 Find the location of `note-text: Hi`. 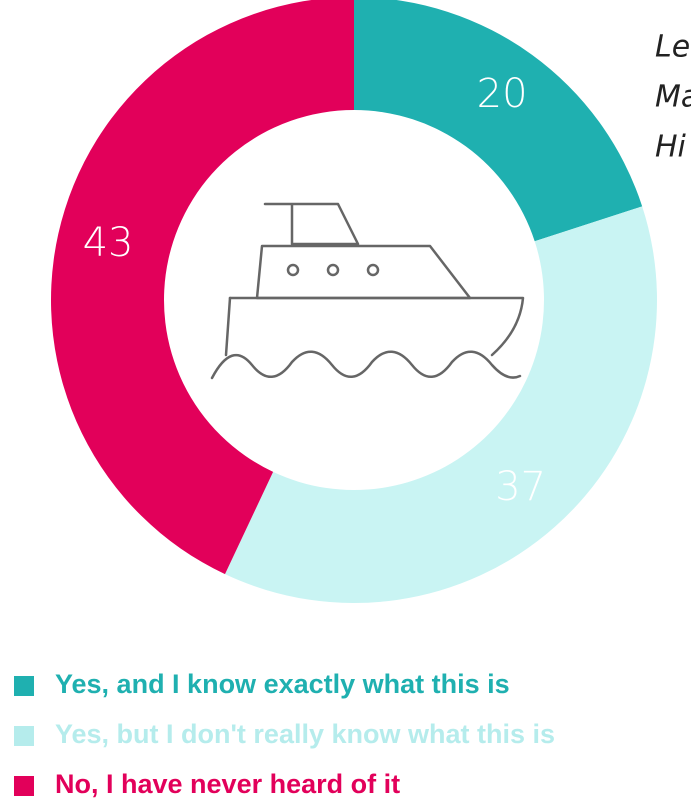

note-text: Hi is located at coordinates (671, 147).